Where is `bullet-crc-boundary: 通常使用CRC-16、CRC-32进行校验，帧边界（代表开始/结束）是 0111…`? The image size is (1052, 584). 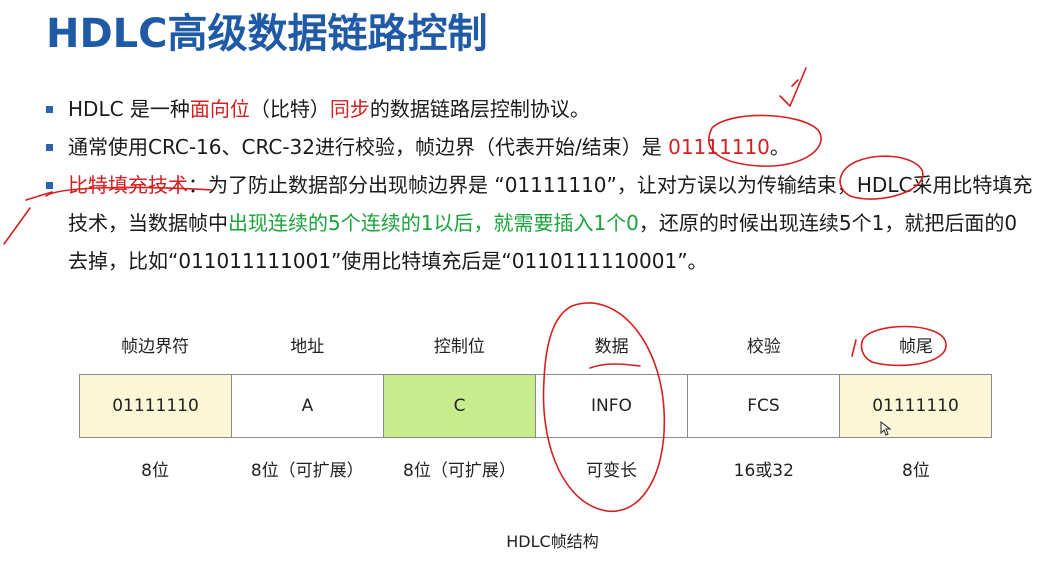 bullet-crc-boundary: 通常使用CRC-16、CRC-32进行校验，帧边界（代表开始/结束）是 0111… is located at coordinates (539, 147).